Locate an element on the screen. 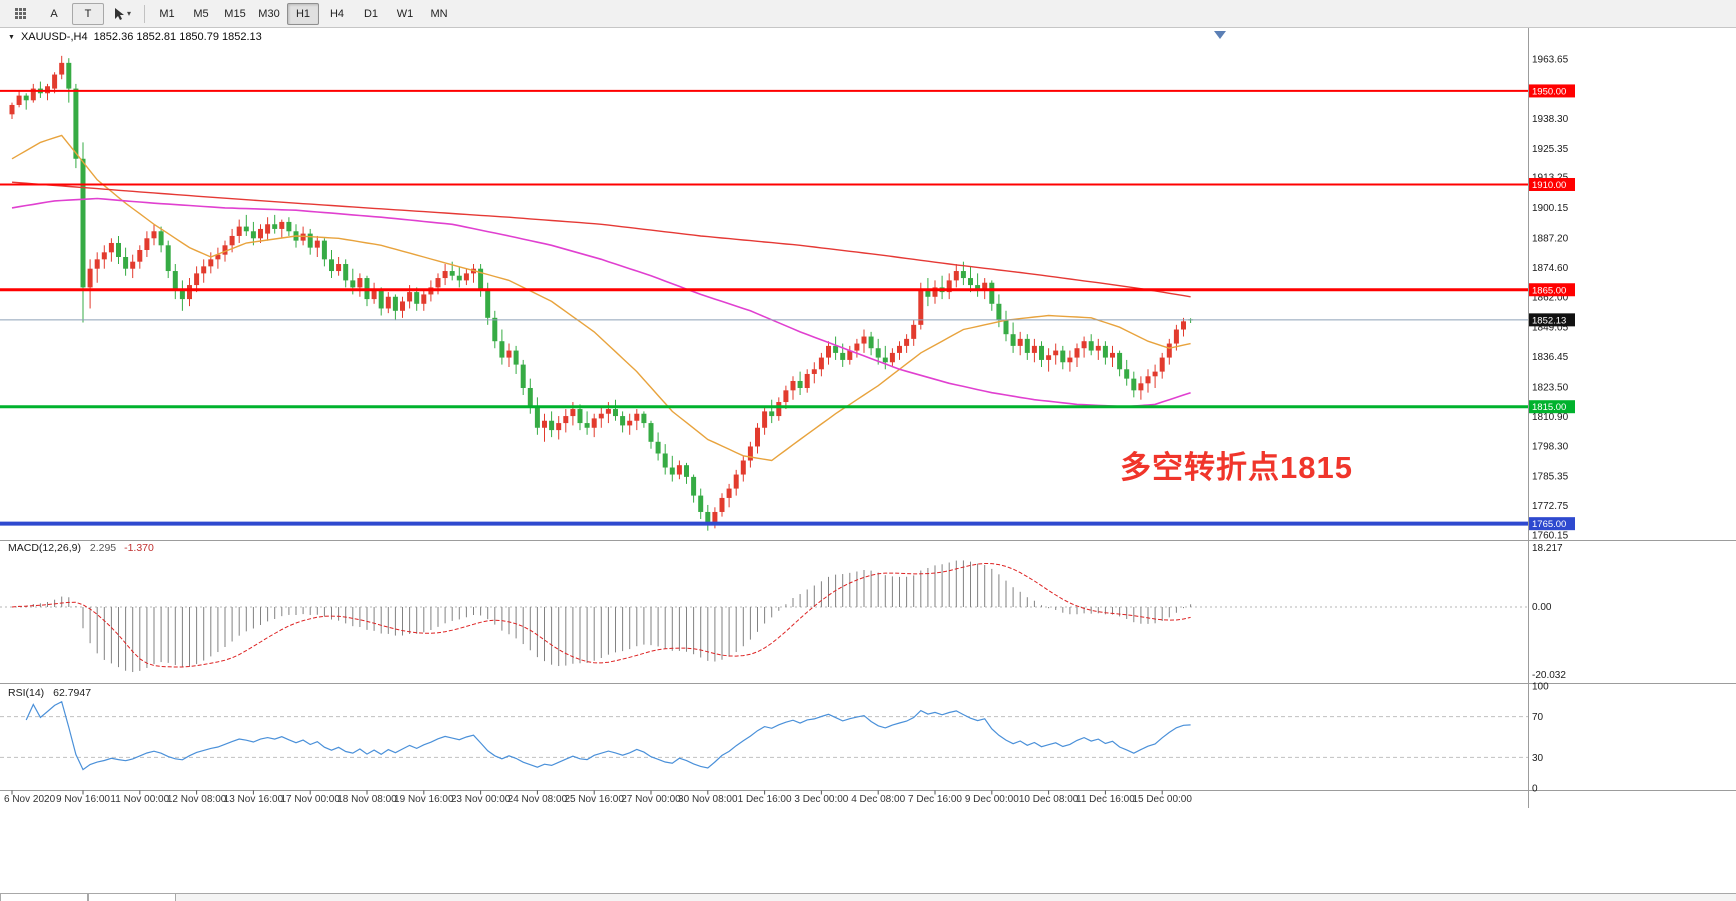 This screenshot has width=1736, height=901. timeframe-m5: M5 is located at coordinates (201, 13).